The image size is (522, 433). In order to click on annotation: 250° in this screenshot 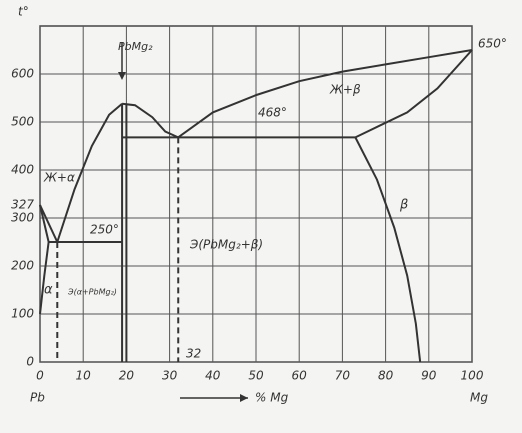, I will do `click(104, 230)`.